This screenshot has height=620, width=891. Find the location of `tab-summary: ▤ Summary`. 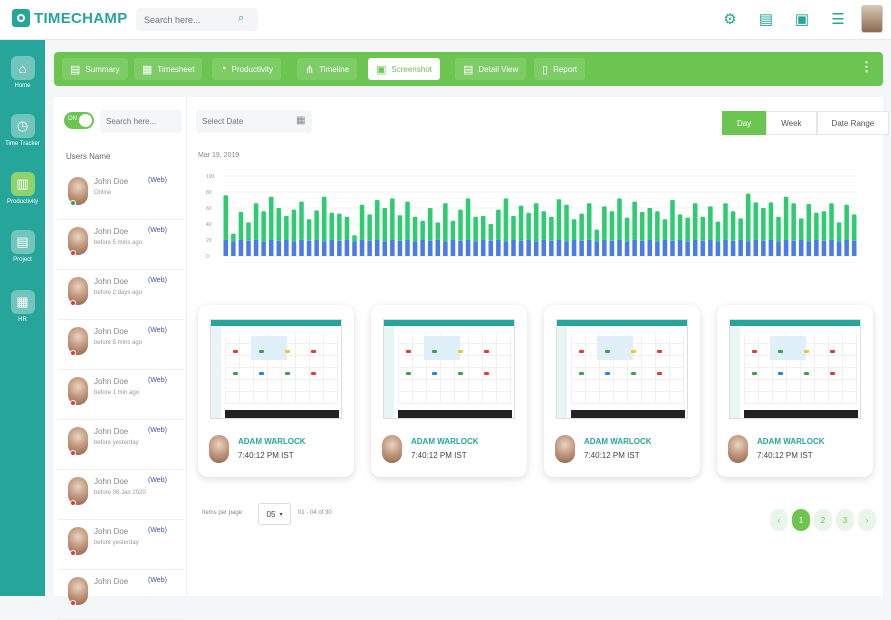

tab-summary: ▤ Summary is located at coordinates (95, 69).